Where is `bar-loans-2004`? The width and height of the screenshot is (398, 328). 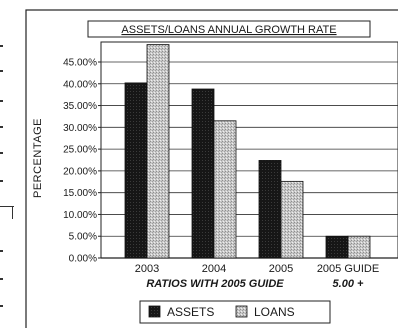
bar-loans-2004 is located at coordinates (225, 189).